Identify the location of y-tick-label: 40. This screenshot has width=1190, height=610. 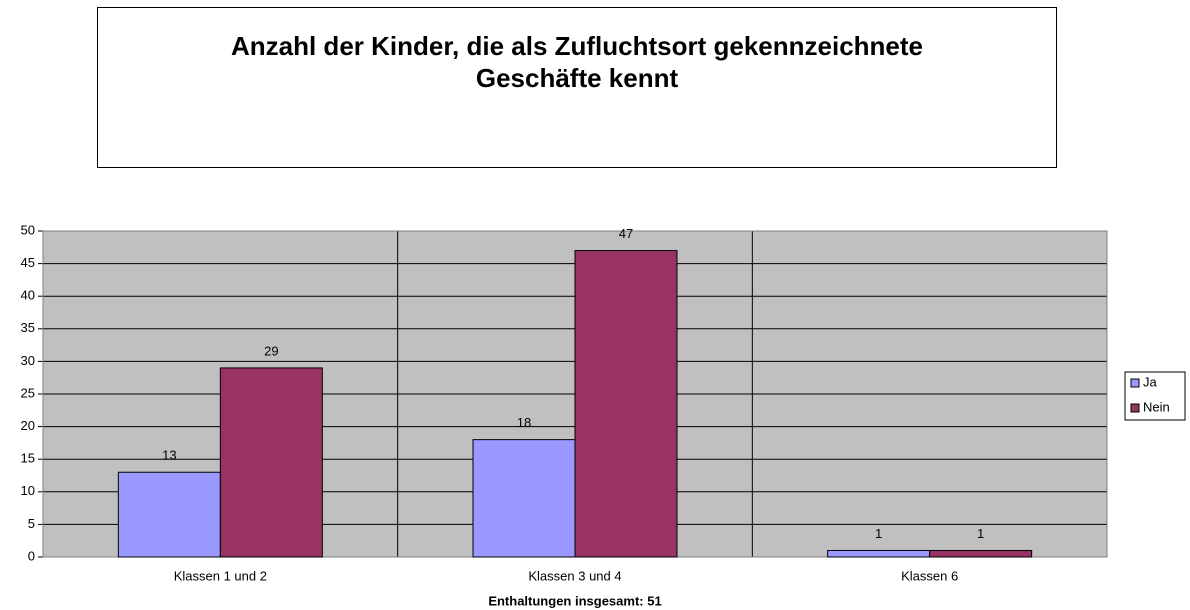
(28, 295).